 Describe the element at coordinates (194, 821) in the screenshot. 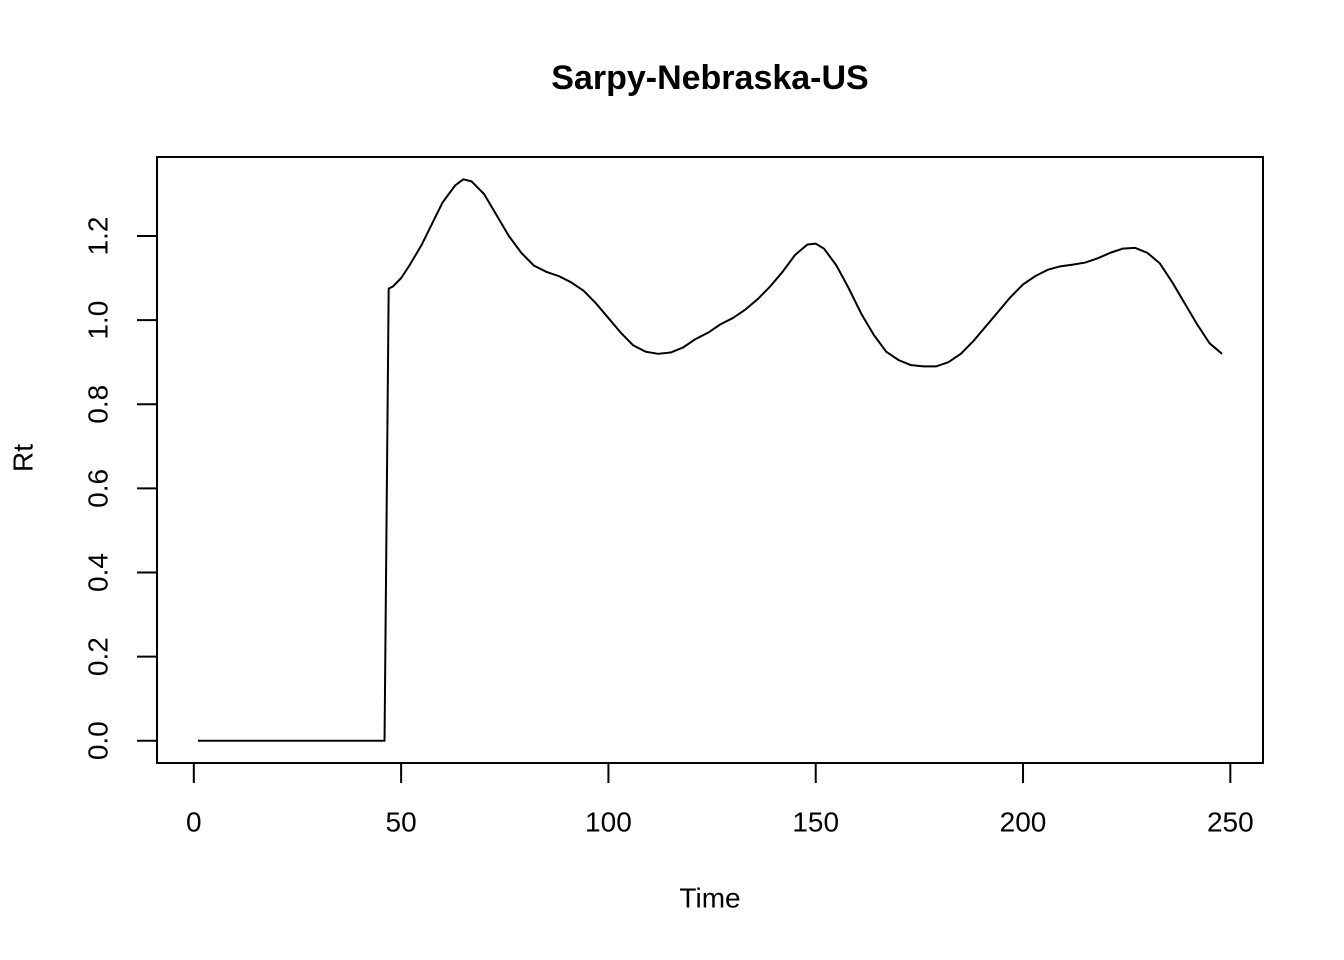

I see `x-tick-label: 0` at that location.